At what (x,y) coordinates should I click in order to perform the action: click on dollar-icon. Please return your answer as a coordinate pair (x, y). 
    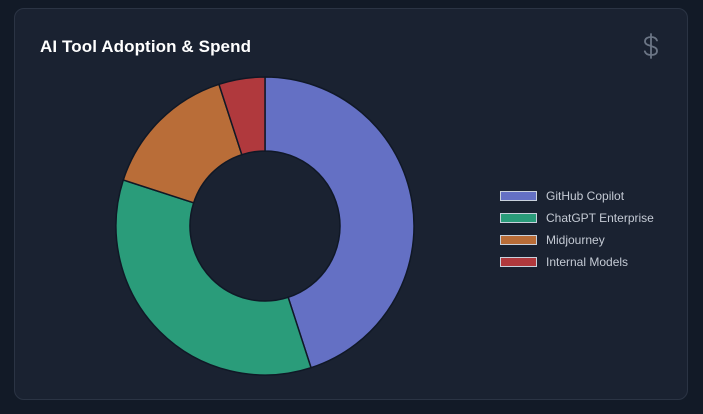
    Looking at the image, I should click on (650, 46).